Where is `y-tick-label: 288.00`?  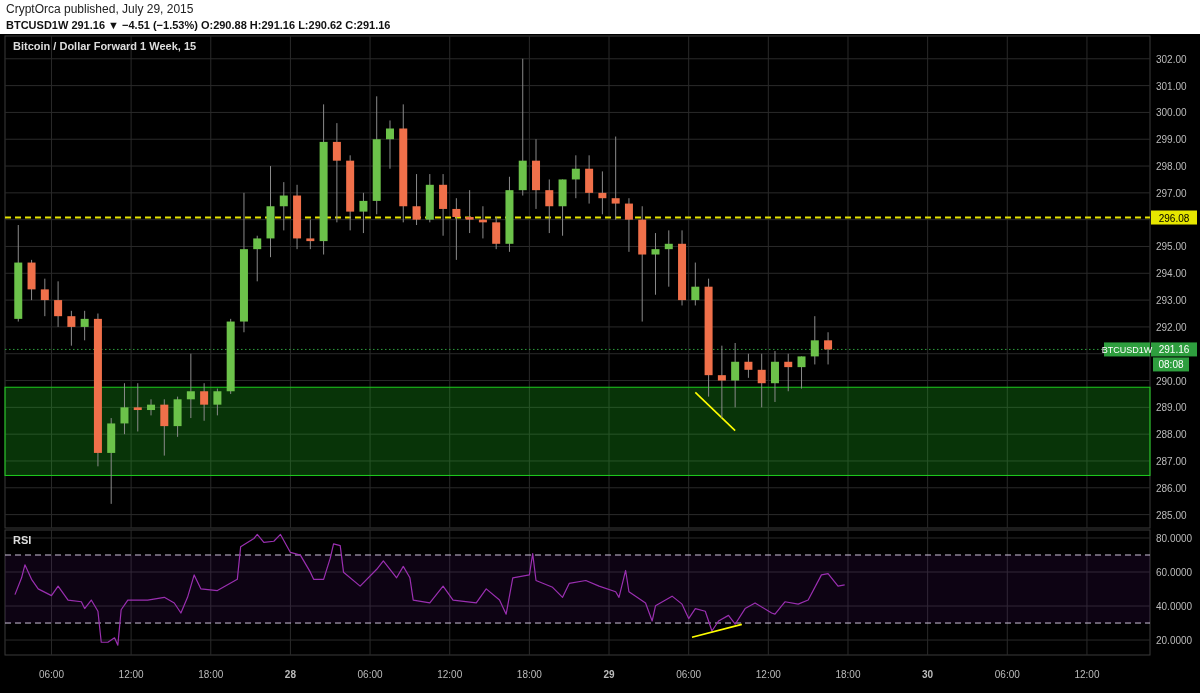 y-tick-label: 288.00 is located at coordinates (1172, 435).